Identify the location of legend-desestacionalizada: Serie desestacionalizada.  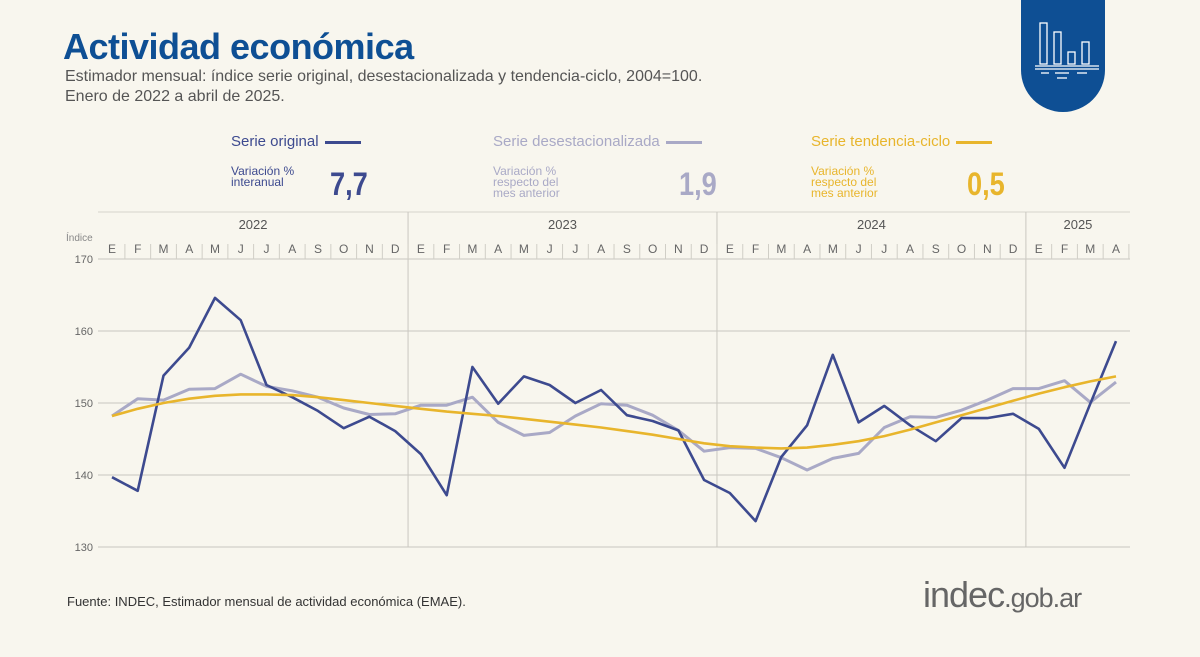
(597, 141).